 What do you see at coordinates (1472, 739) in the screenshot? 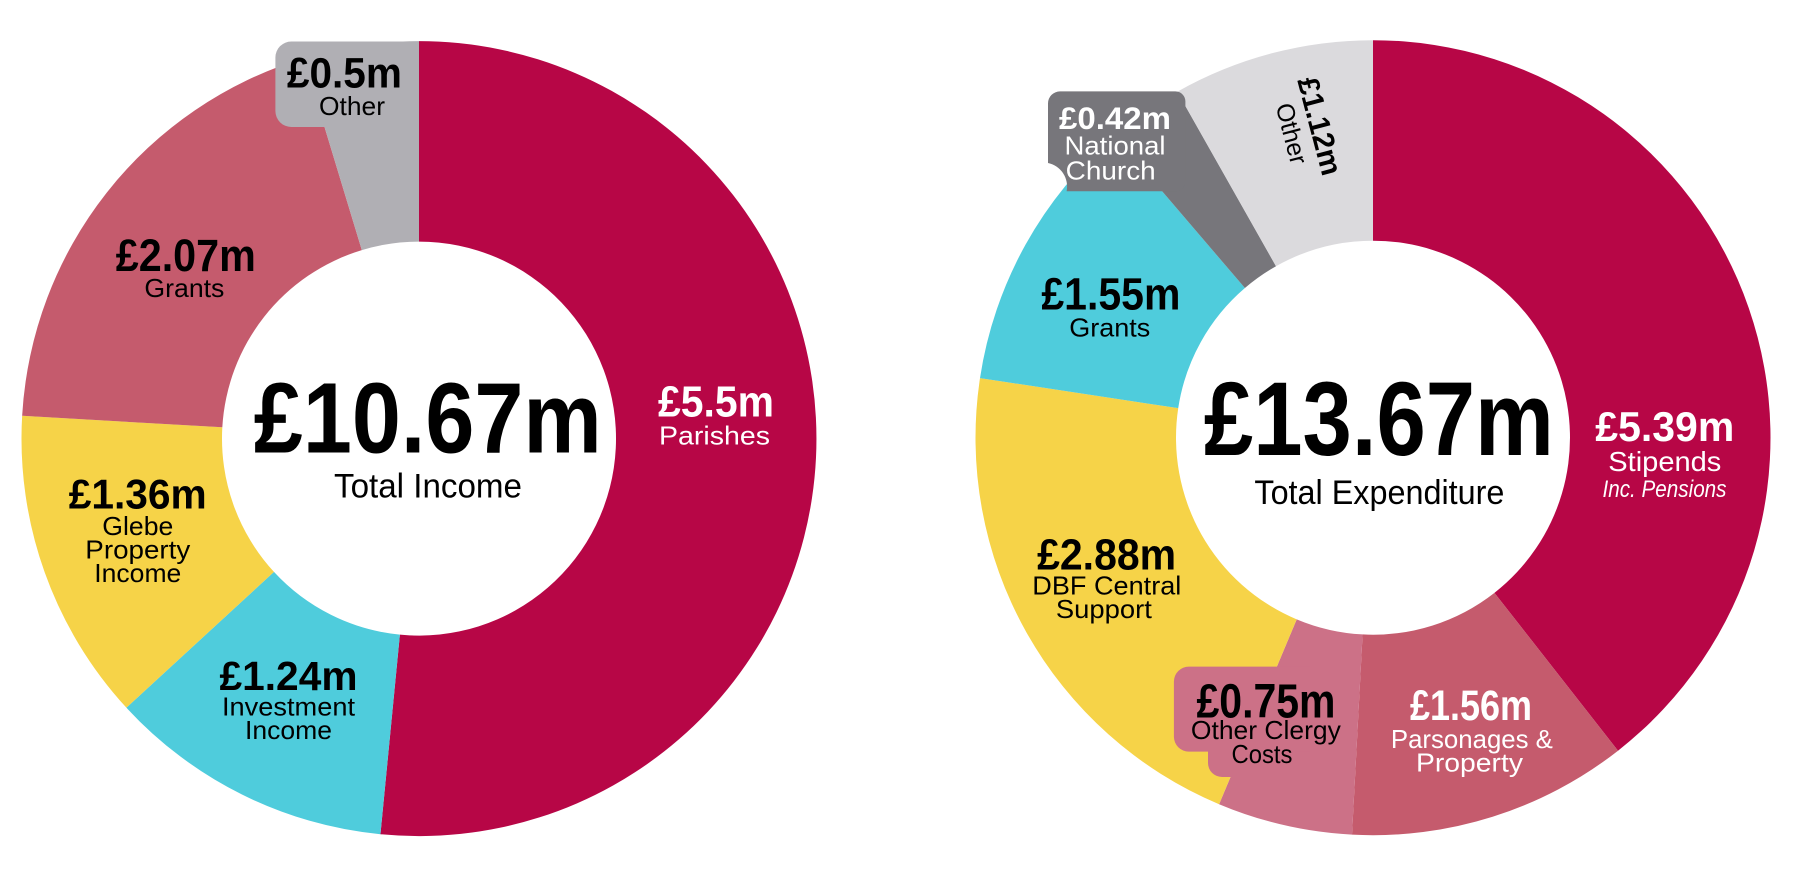
I see `svg-text: Parsonages &` at bounding box center [1472, 739].